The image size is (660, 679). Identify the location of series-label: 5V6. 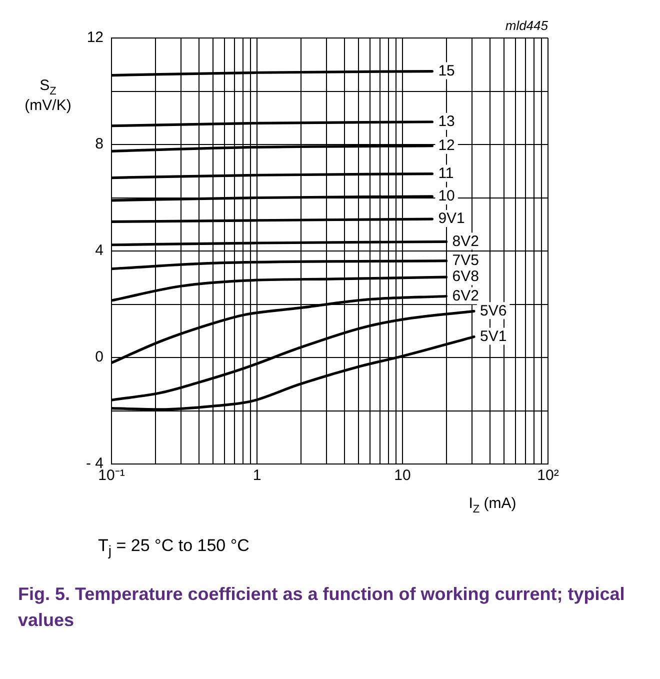
(493, 311).